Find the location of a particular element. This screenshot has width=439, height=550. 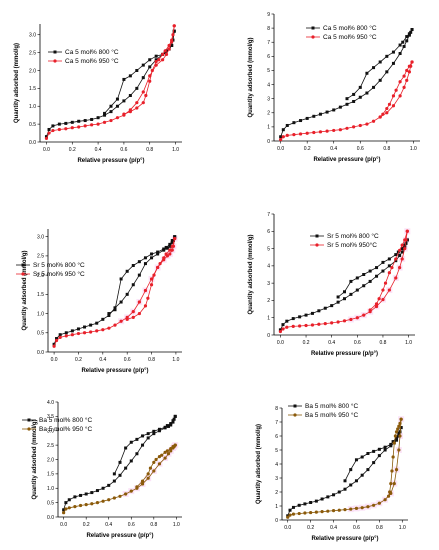

legend-entry: Ba 5 mol% 800 °C is located at coordinates (331, 406).